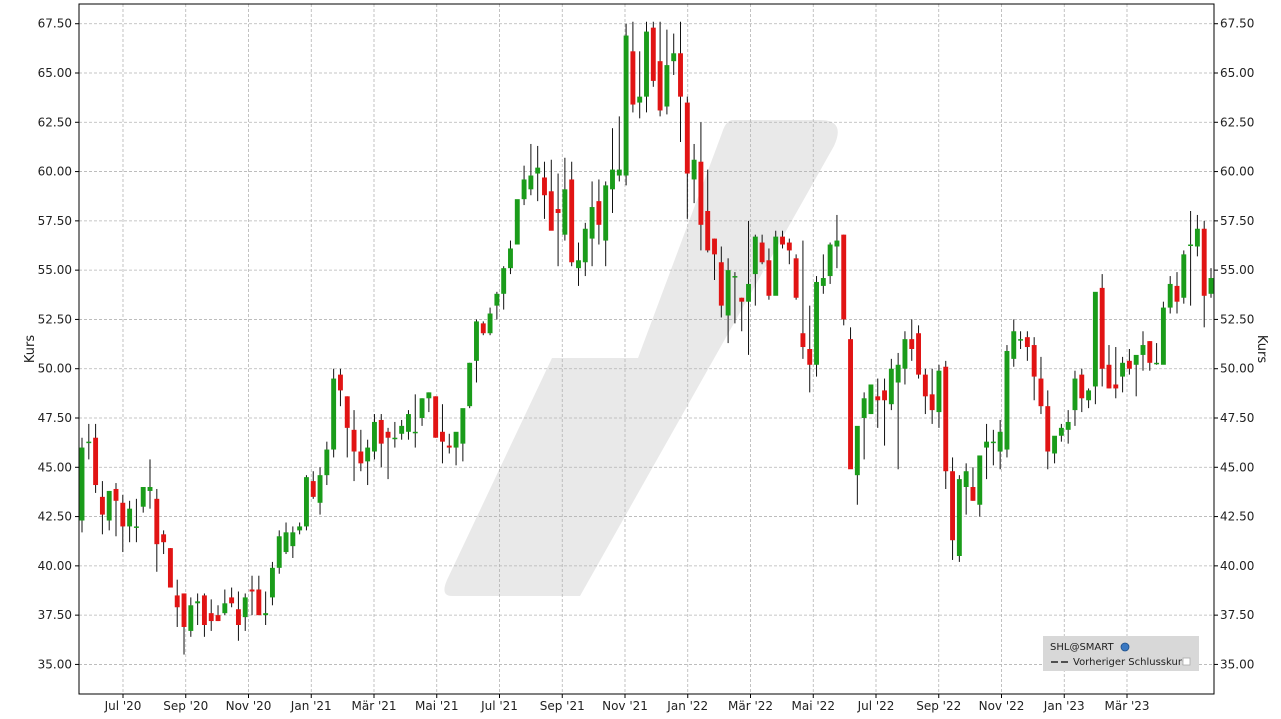 The width and height of the screenshot is (1281, 719). What do you see at coordinates (687, 706) in the screenshot?
I see `x-tick-label: Jan '22` at bounding box center [687, 706].